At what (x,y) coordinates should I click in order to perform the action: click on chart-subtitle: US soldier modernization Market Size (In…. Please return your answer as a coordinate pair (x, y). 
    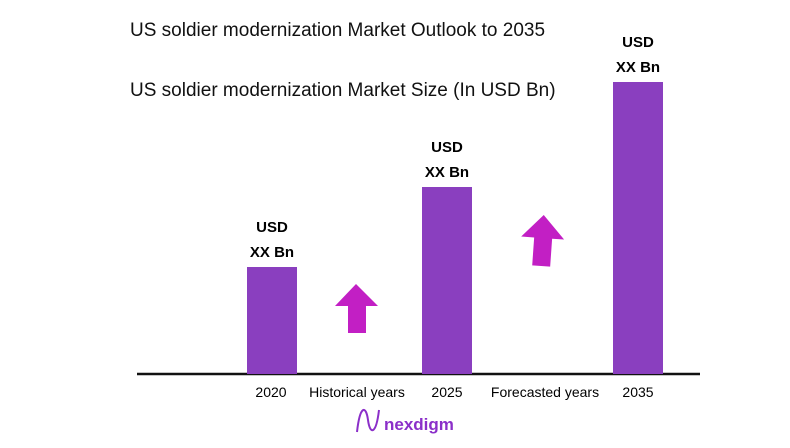
    Looking at the image, I should click on (343, 90).